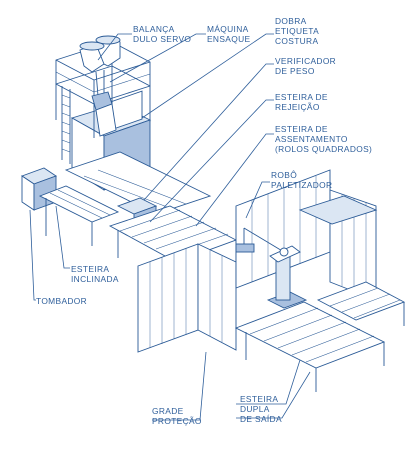  What do you see at coordinates (61, 301) in the screenshot?
I see `label-tombador: TOMBADOR` at bounding box center [61, 301].